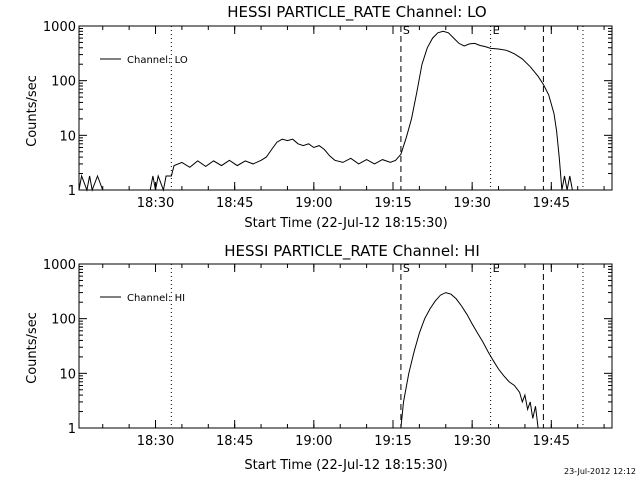  Describe the element at coordinates (157, 60) in the screenshot. I see `legend-label: Channel: LO` at that location.